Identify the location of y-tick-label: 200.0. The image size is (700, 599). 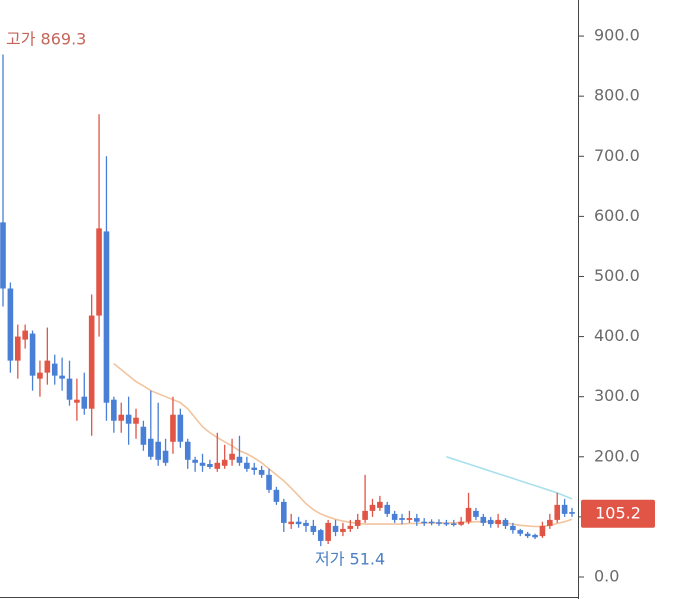
(617, 455).